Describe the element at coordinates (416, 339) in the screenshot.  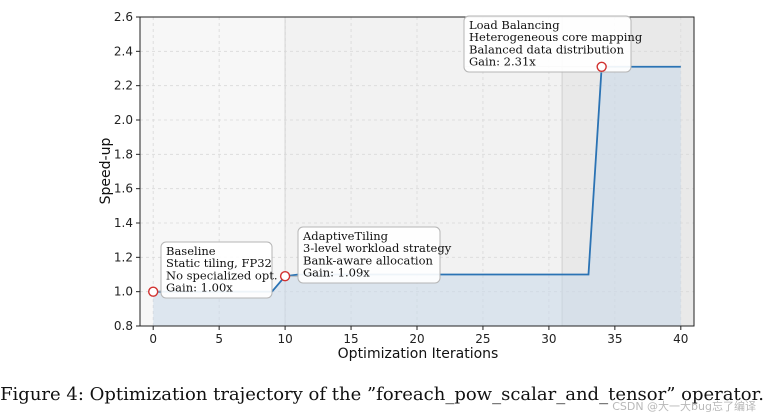
I see `x-tick-label: 20` at that location.